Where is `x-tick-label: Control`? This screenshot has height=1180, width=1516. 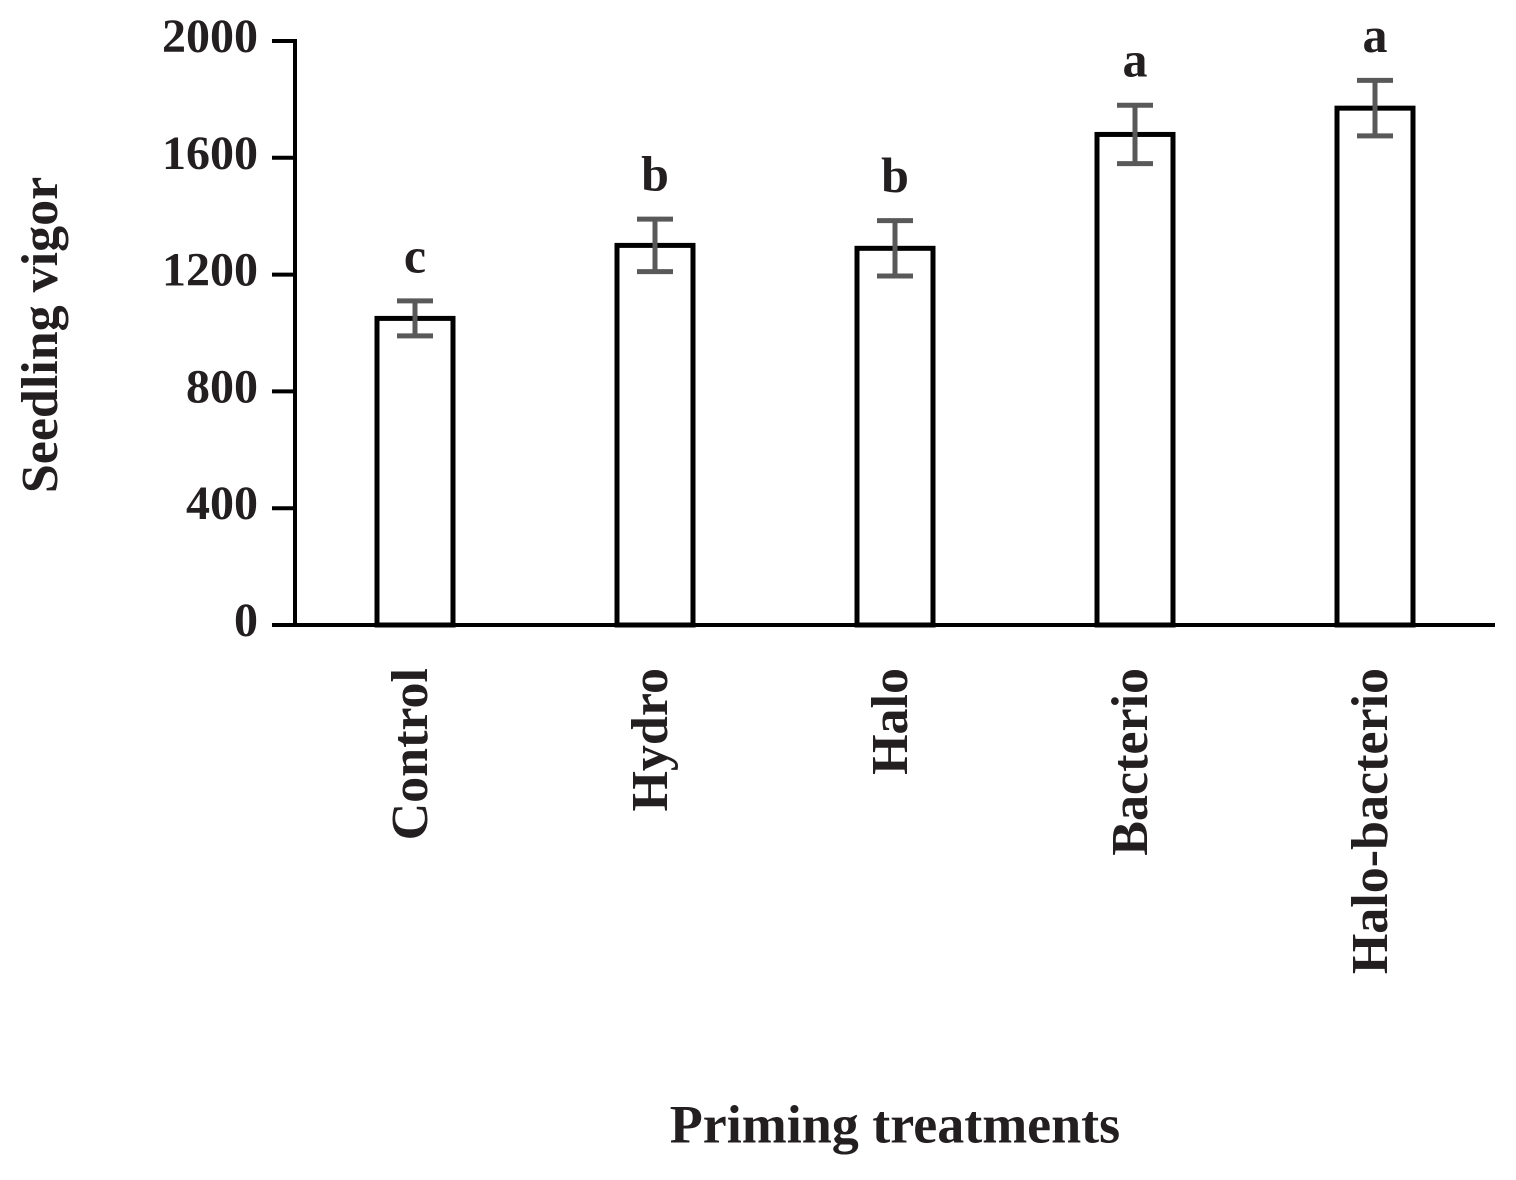 x-tick-label: Control is located at coordinates (410, 754).